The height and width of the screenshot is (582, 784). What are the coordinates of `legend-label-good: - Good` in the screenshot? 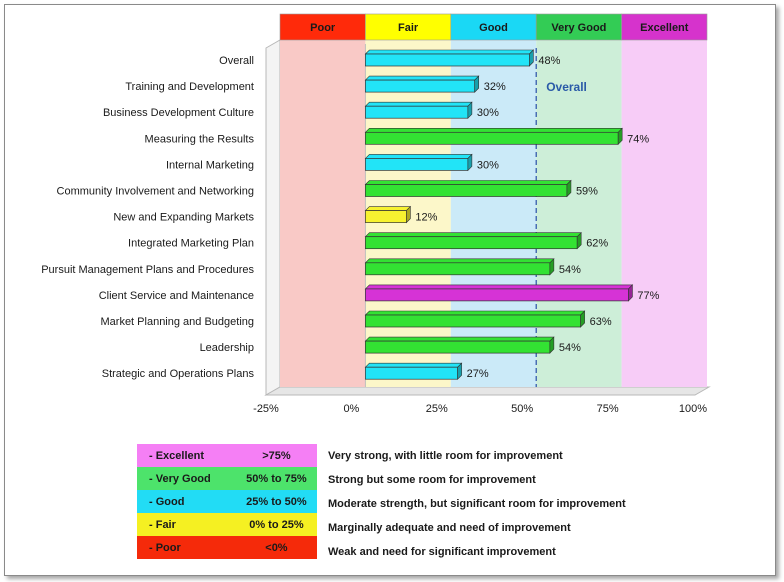 It's located at (186, 501).